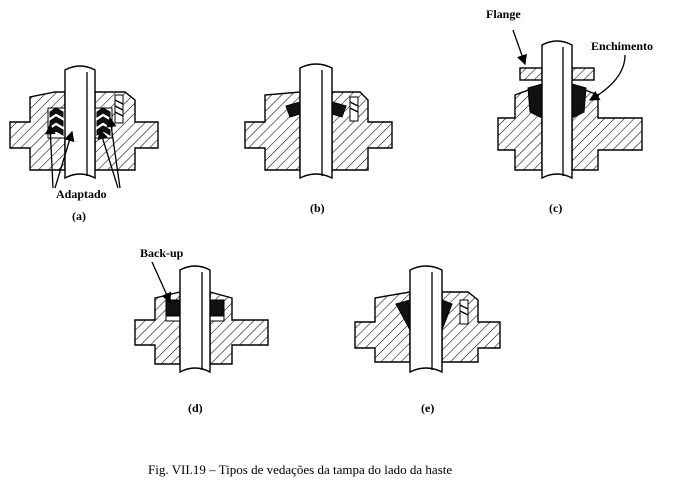  What do you see at coordinates (427, 408) in the screenshot?
I see `panel-e-label: (e)` at bounding box center [427, 408].